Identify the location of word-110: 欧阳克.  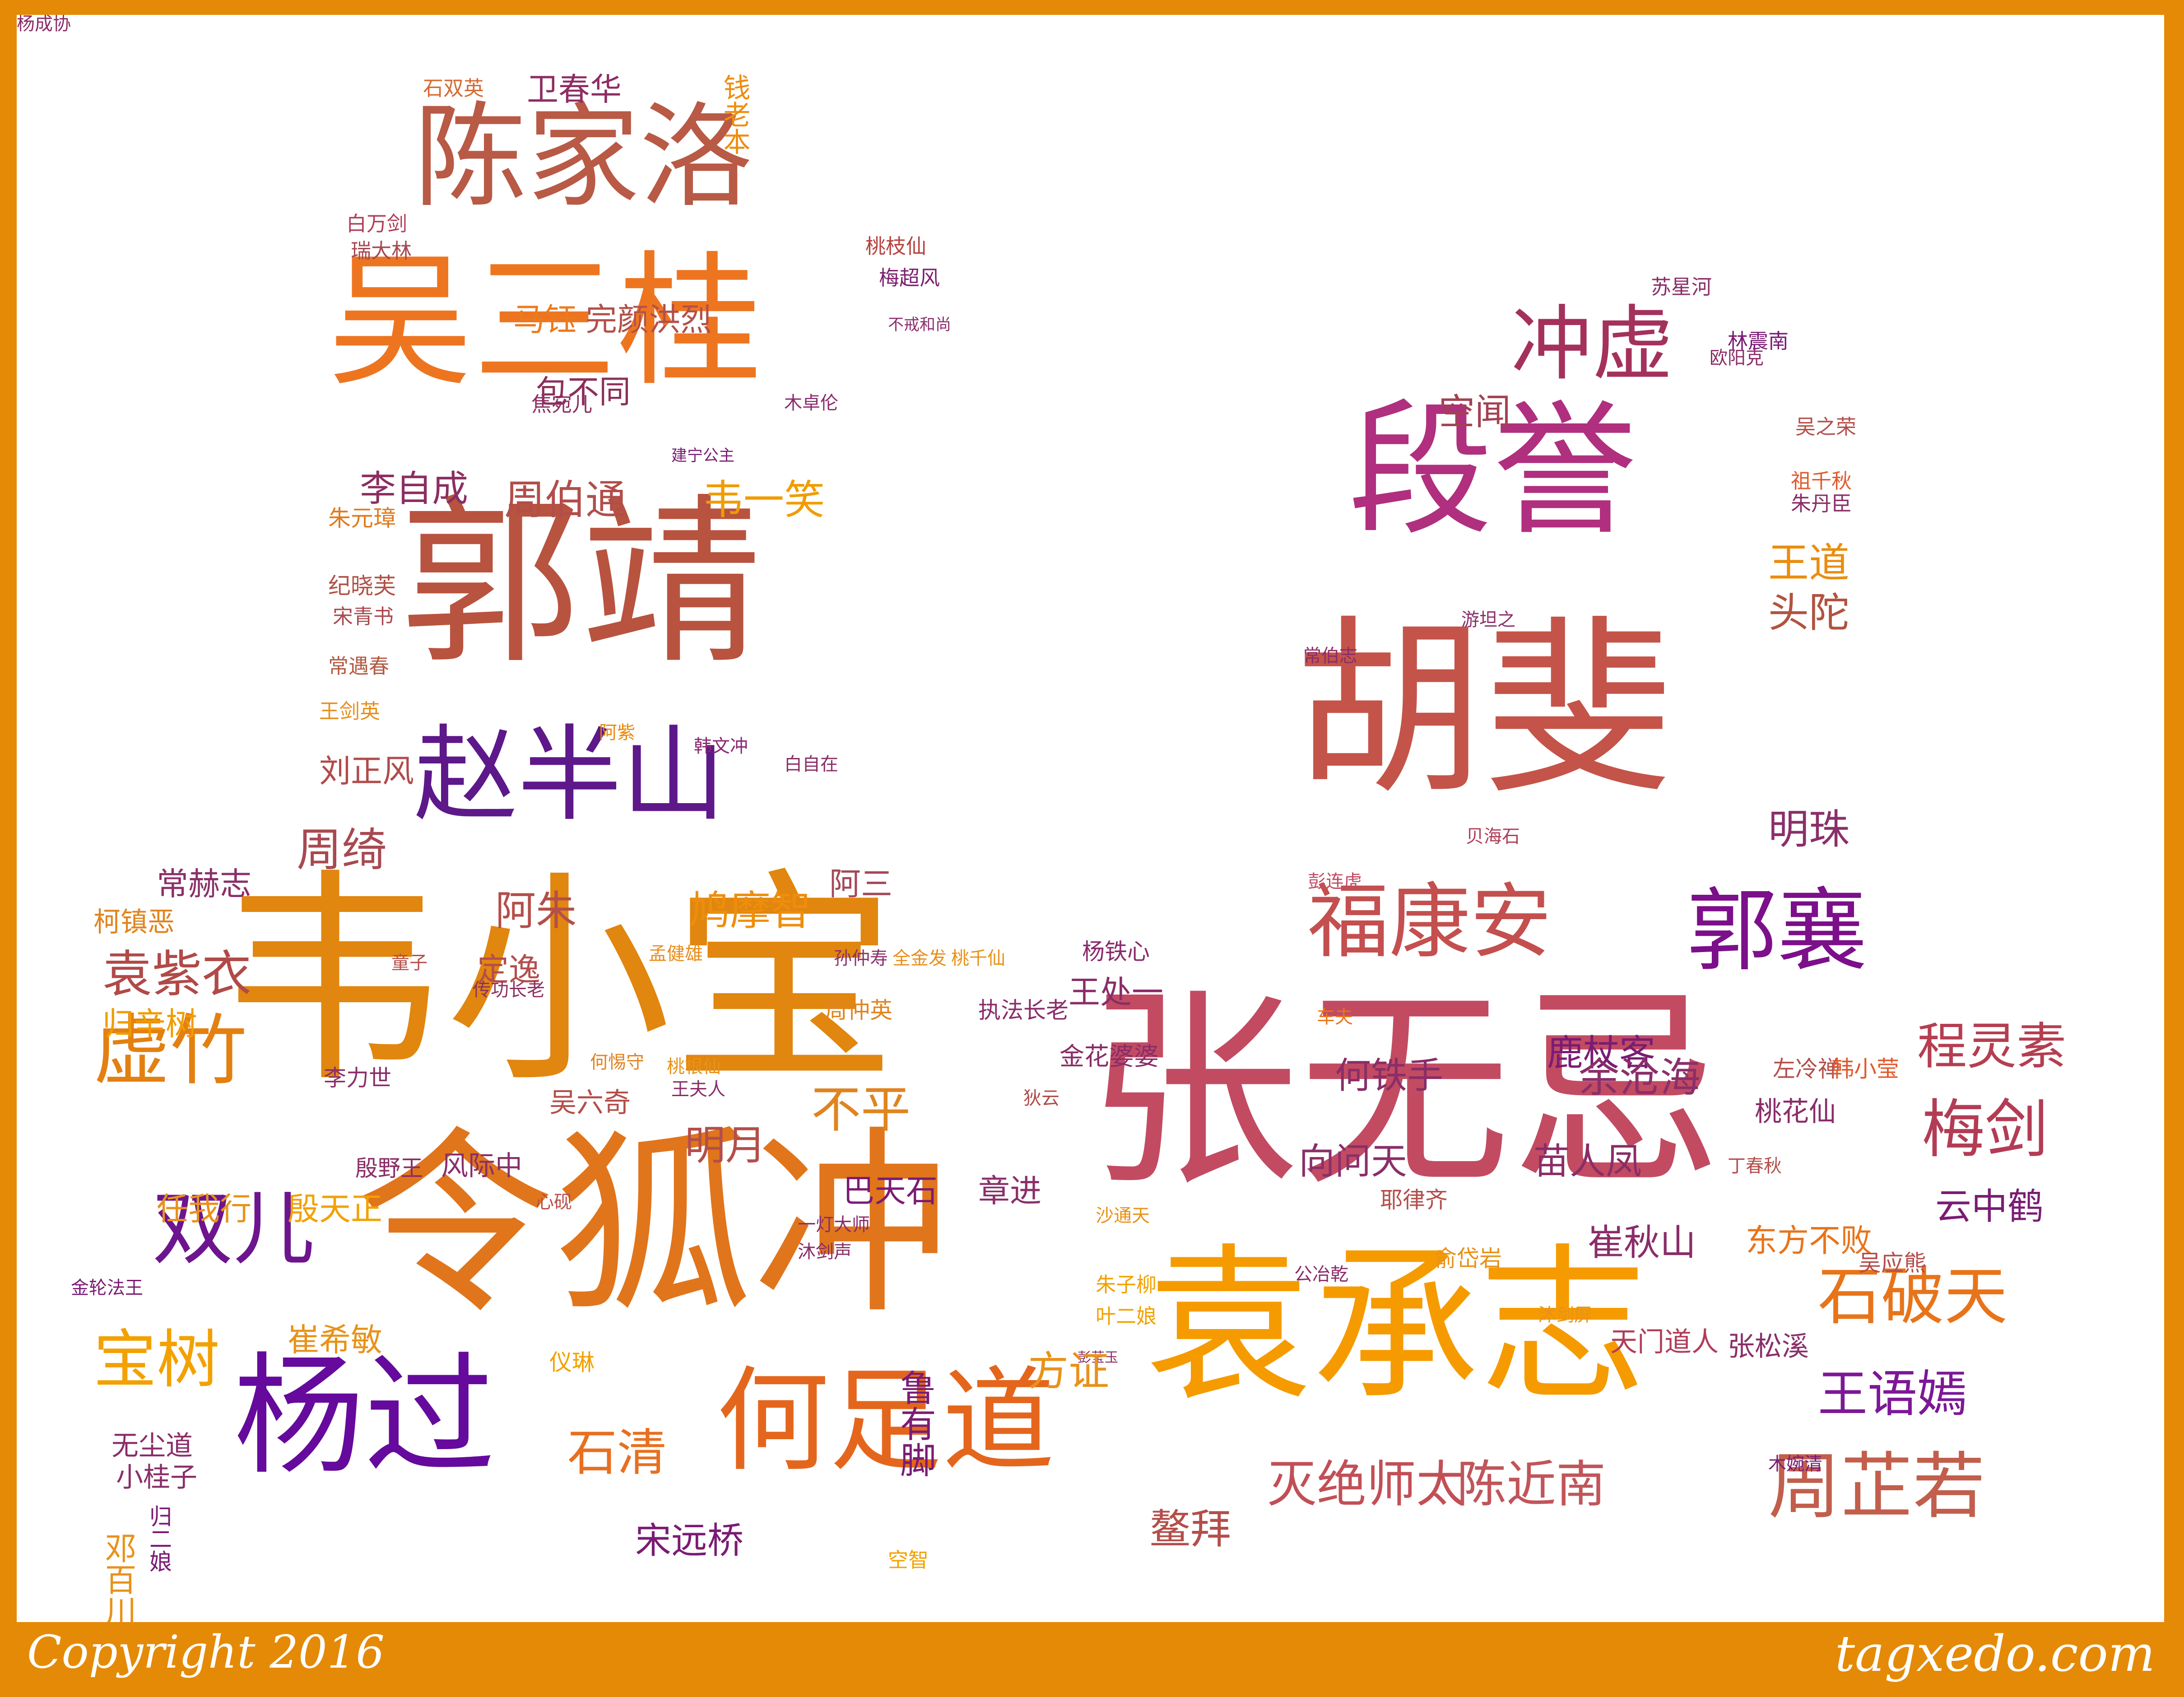
(1737, 358).